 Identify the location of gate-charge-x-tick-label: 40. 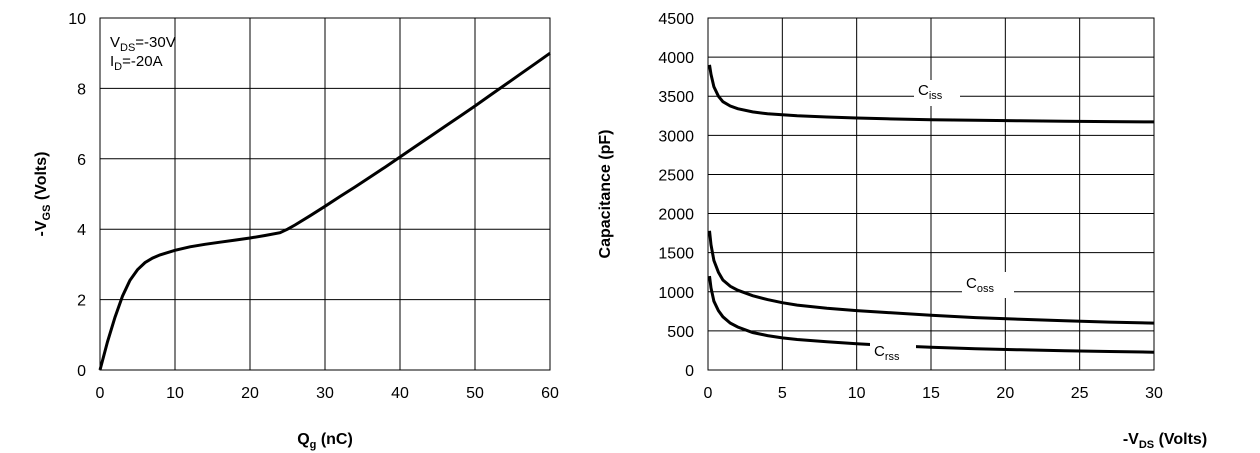
(400, 393).